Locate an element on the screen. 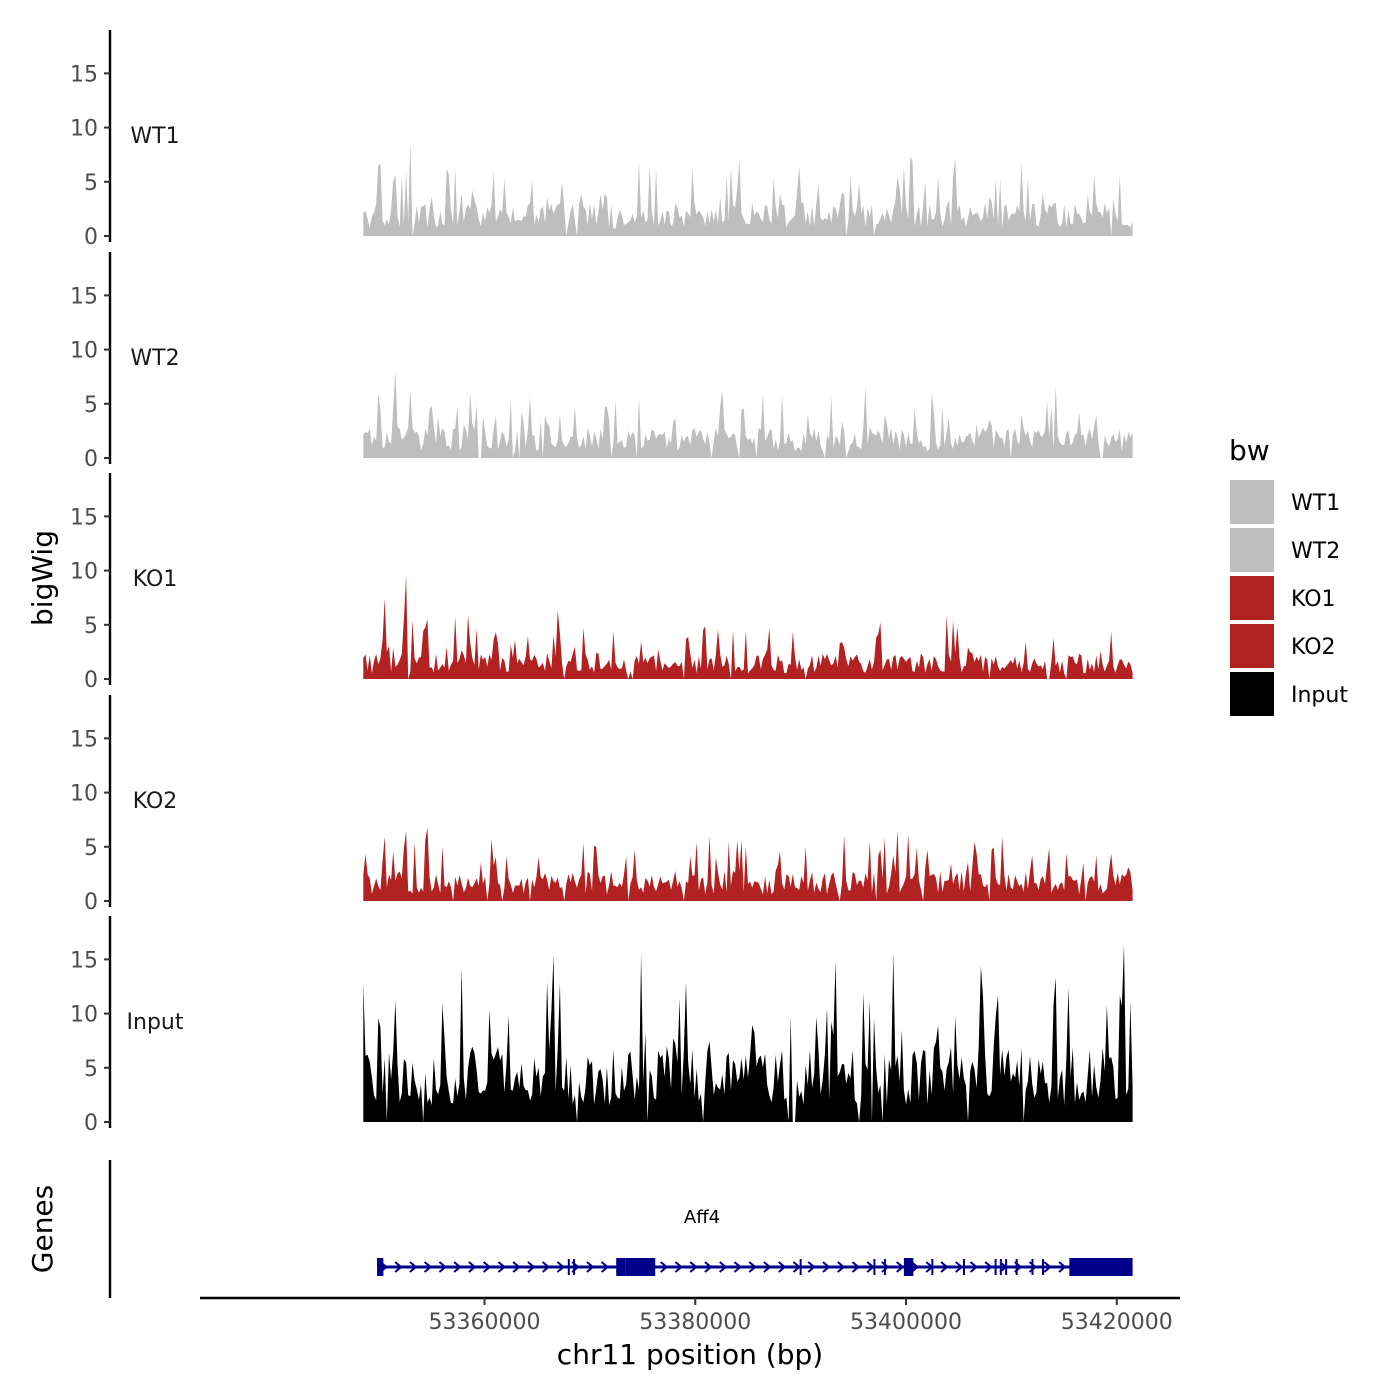 The height and width of the screenshot is (1400, 1400). legend-key-wt1 is located at coordinates (1252, 502).